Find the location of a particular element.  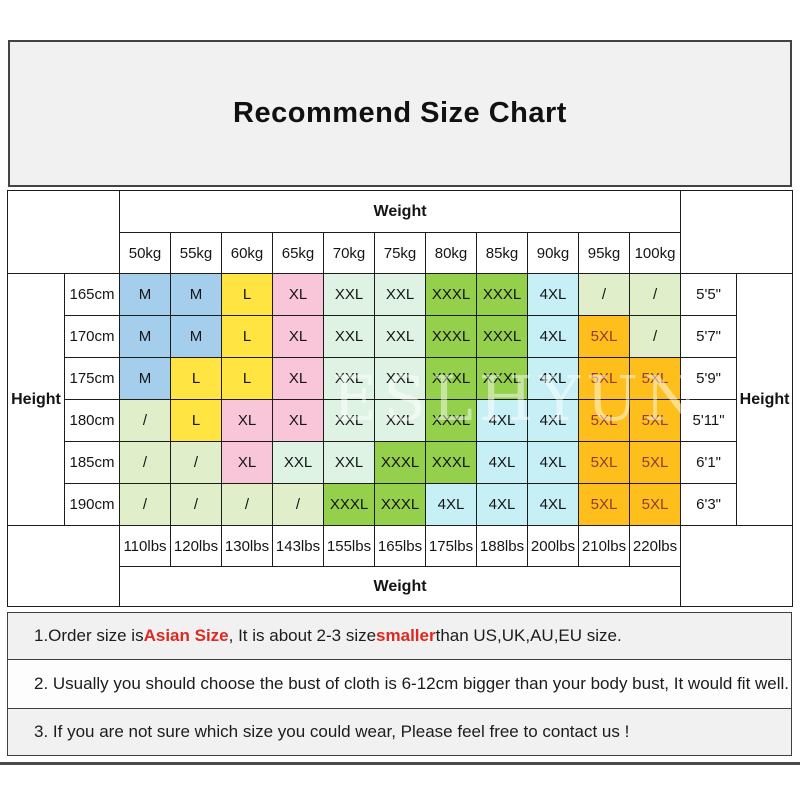

weight-lbs-label: 220lbs is located at coordinates (655, 546).